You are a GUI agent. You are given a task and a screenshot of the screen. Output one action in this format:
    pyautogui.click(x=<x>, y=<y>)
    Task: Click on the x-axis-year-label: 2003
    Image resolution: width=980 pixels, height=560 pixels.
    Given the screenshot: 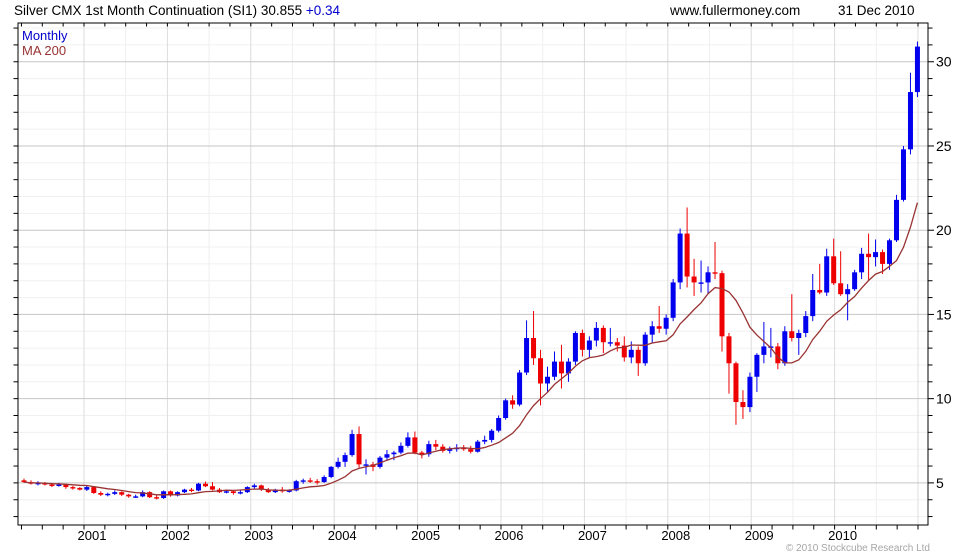 What is the action you would take?
    pyautogui.click(x=258, y=535)
    